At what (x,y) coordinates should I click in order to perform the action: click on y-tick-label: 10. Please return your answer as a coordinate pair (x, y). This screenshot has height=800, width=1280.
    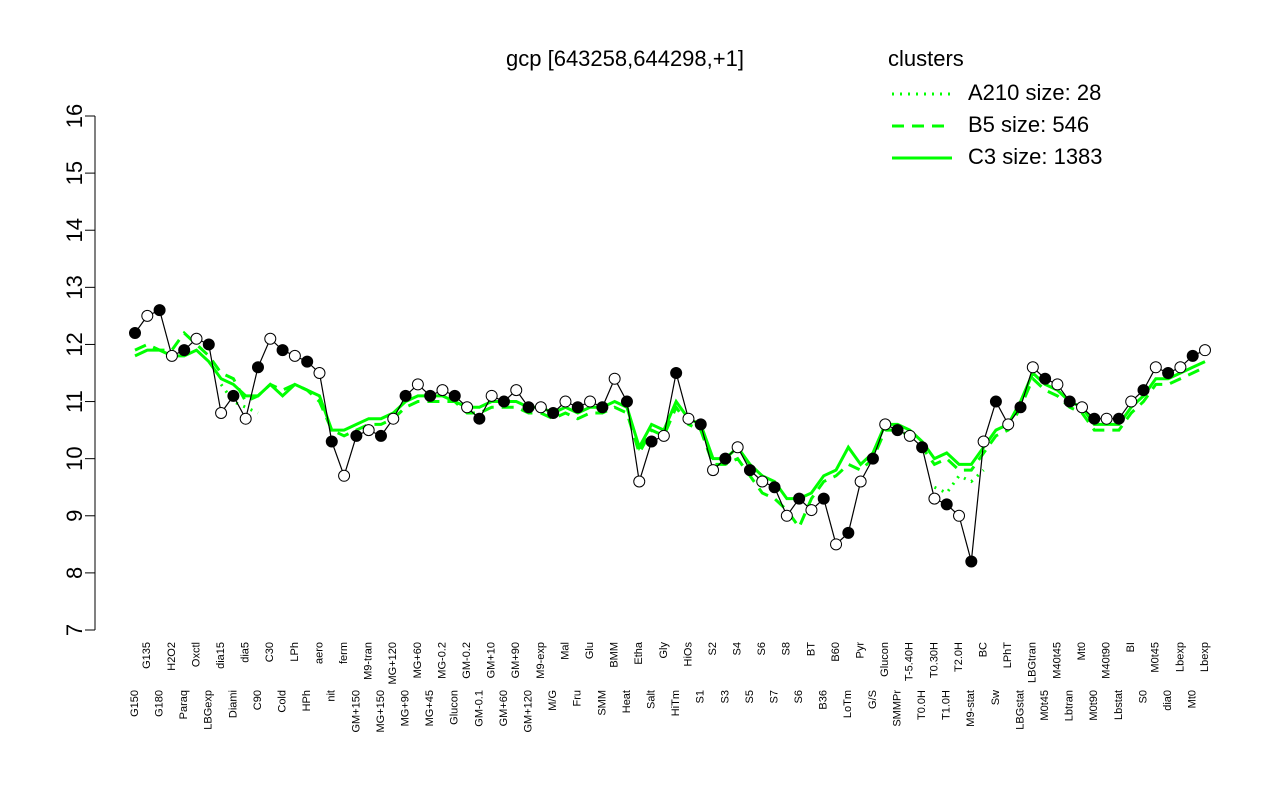
    Looking at the image, I should click on (74, 458).